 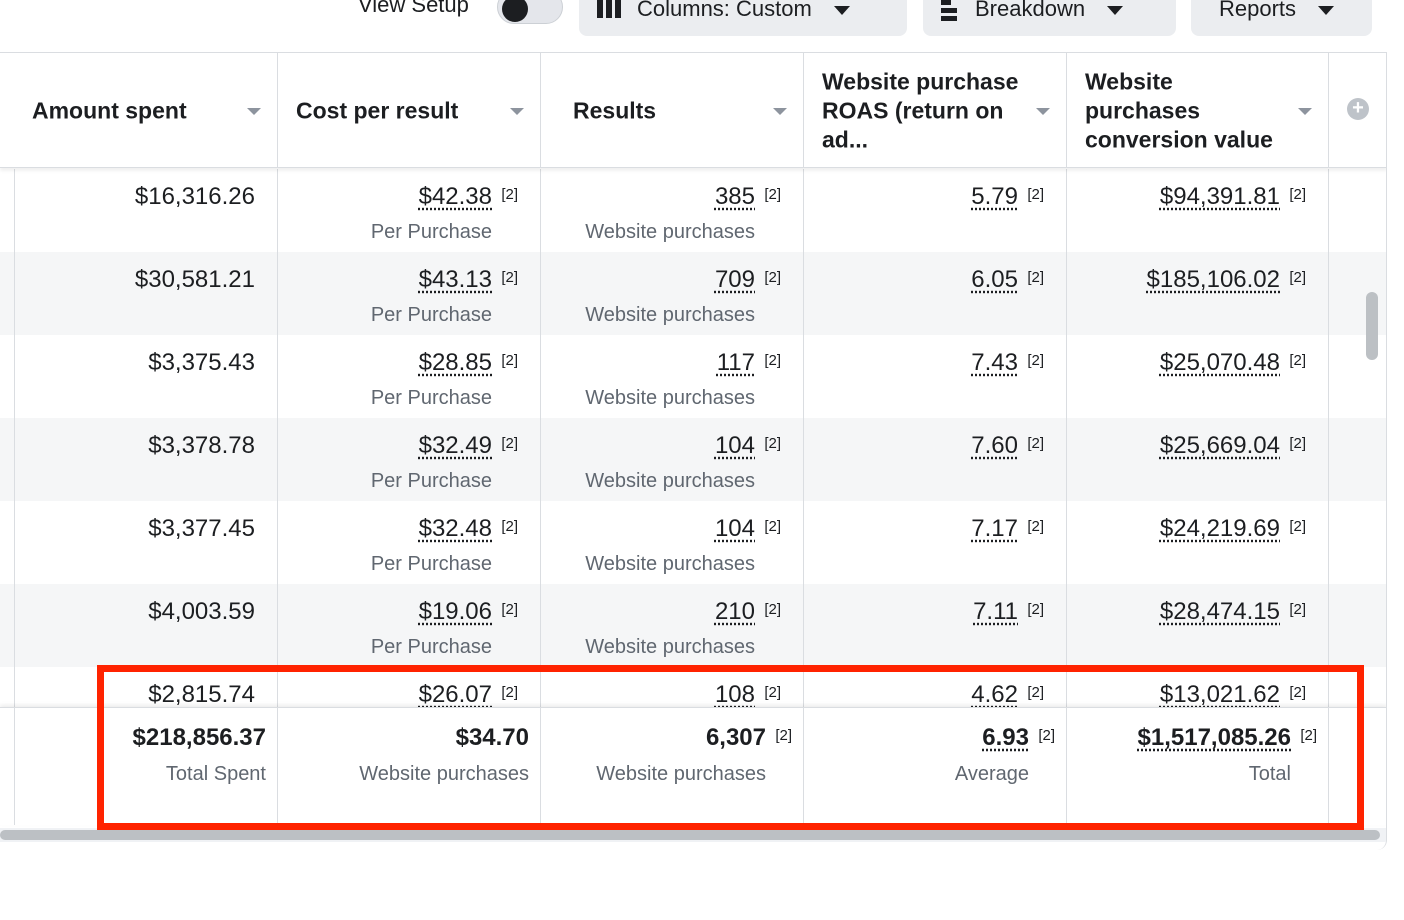 I want to click on value-value: $25,669.04, so click(x=1219, y=445).